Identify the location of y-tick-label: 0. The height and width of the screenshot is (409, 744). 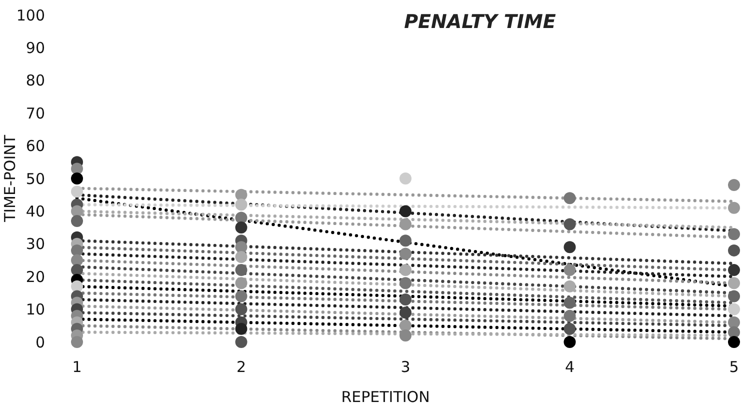
(40, 342).